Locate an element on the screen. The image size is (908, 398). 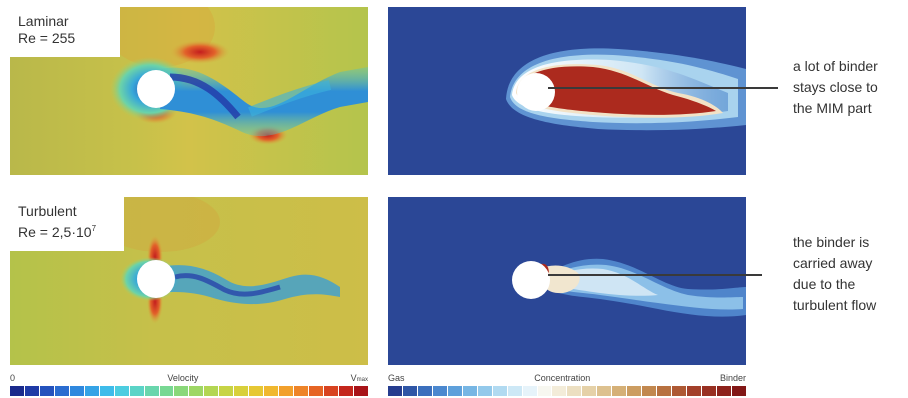
laminar-regime-text: Laminar is located at coordinates (43, 21).